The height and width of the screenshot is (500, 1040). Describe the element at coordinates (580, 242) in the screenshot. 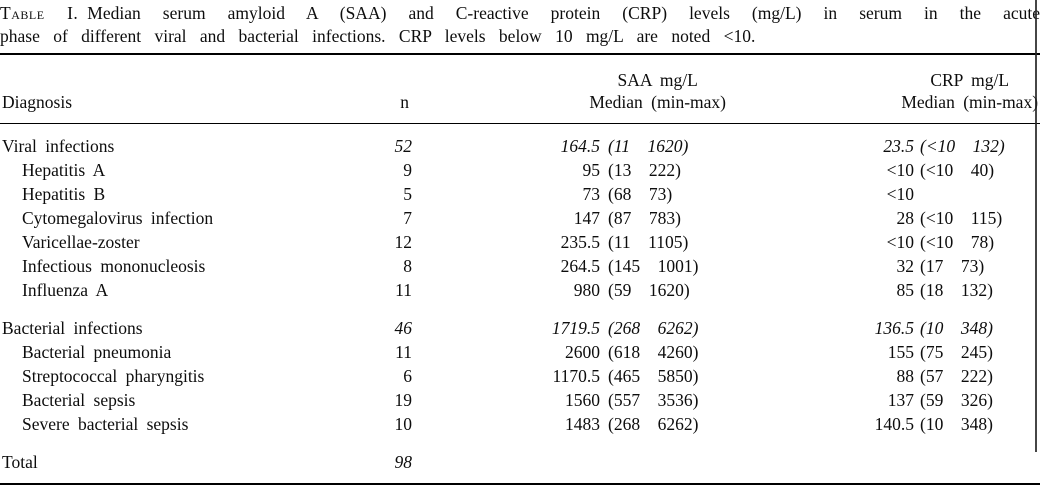

I see `saa-median-cell: 235.5` at that location.